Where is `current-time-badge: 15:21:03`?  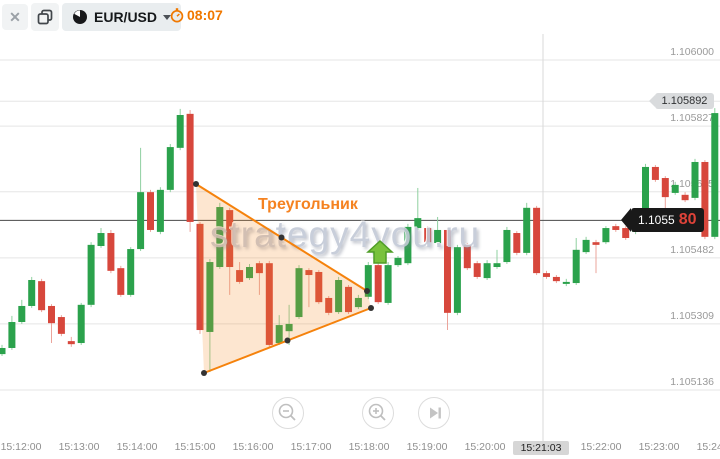
current-time-badge: 15:21:03 is located at coordinates (541, 448).